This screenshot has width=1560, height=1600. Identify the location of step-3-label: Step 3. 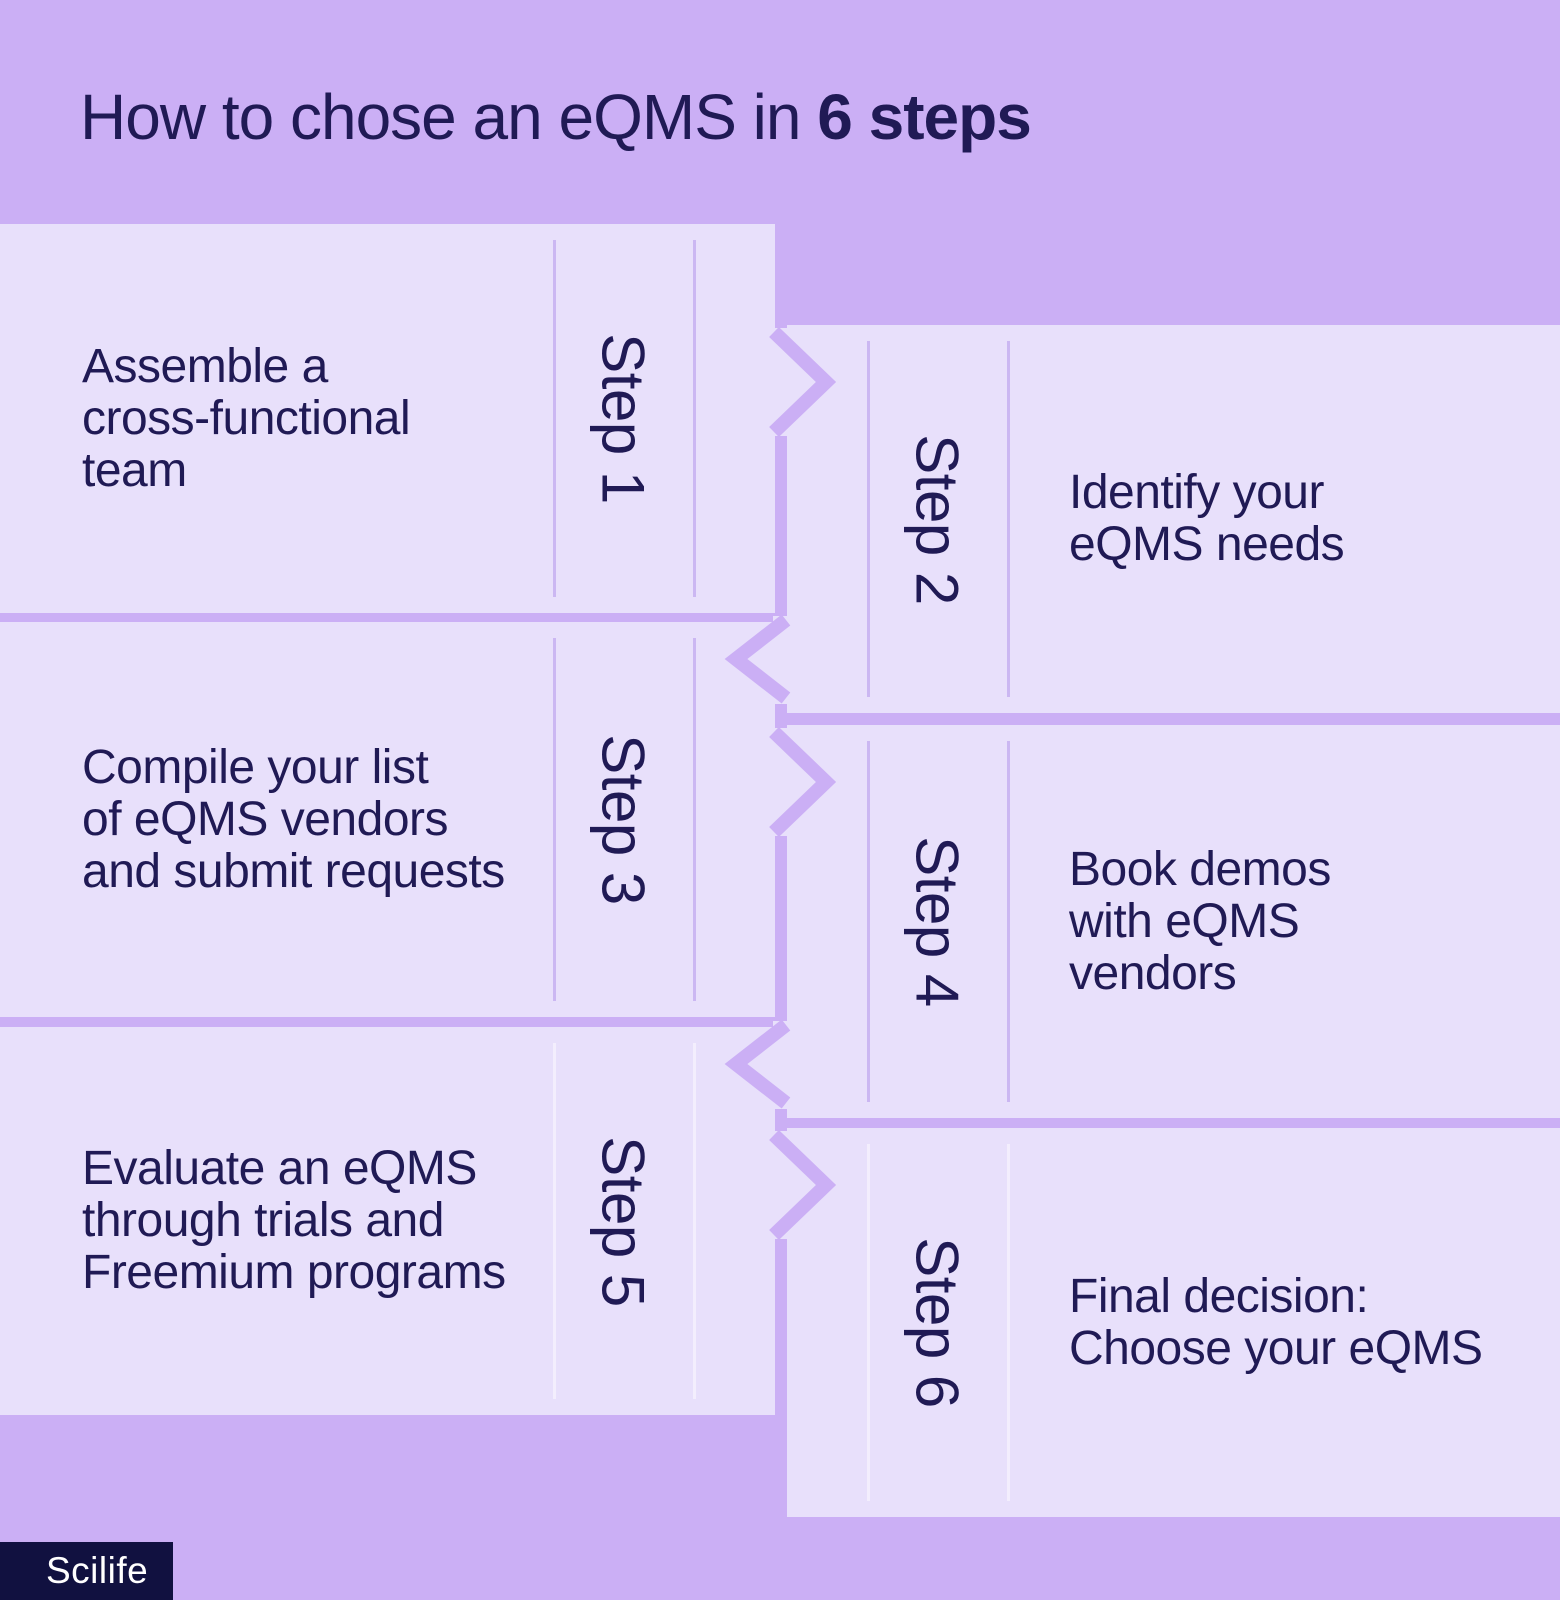
(623, 819).